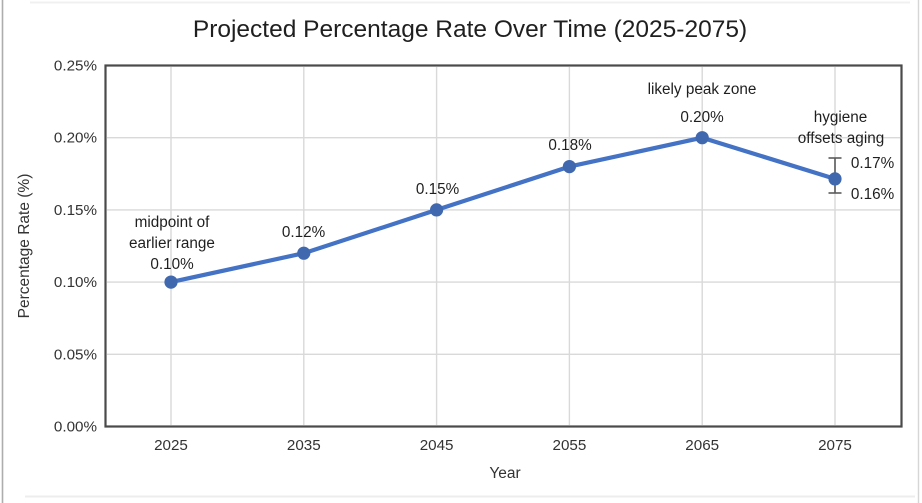 The height and width of the screenshot is (503, 922). Describe the element at coordinates (75, 282) in the screenshot. I see `y-tick-label: 0.10%` at that location.